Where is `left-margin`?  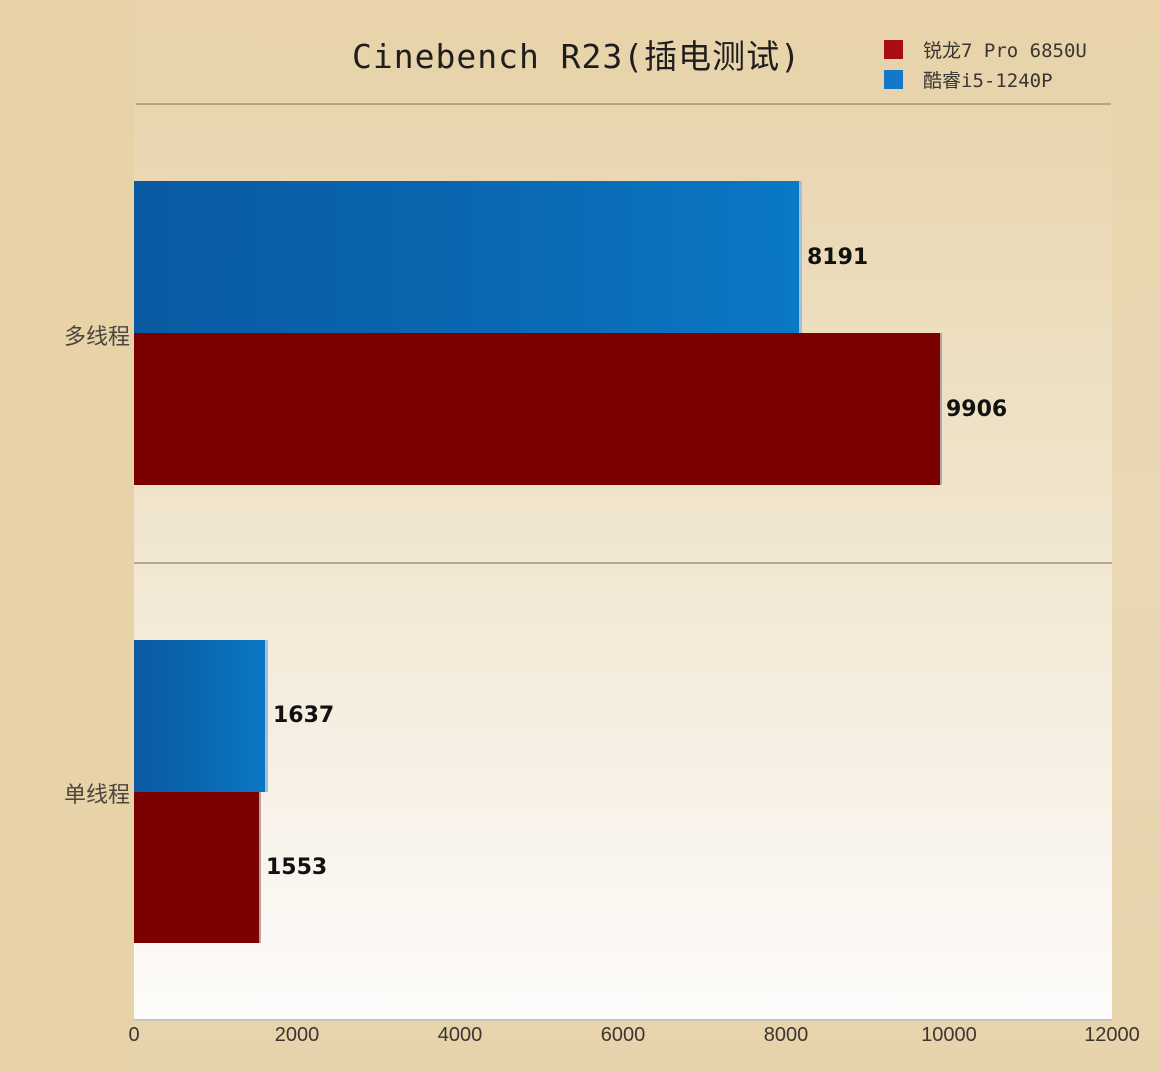
left-margin is located at coordinates (67, 536).